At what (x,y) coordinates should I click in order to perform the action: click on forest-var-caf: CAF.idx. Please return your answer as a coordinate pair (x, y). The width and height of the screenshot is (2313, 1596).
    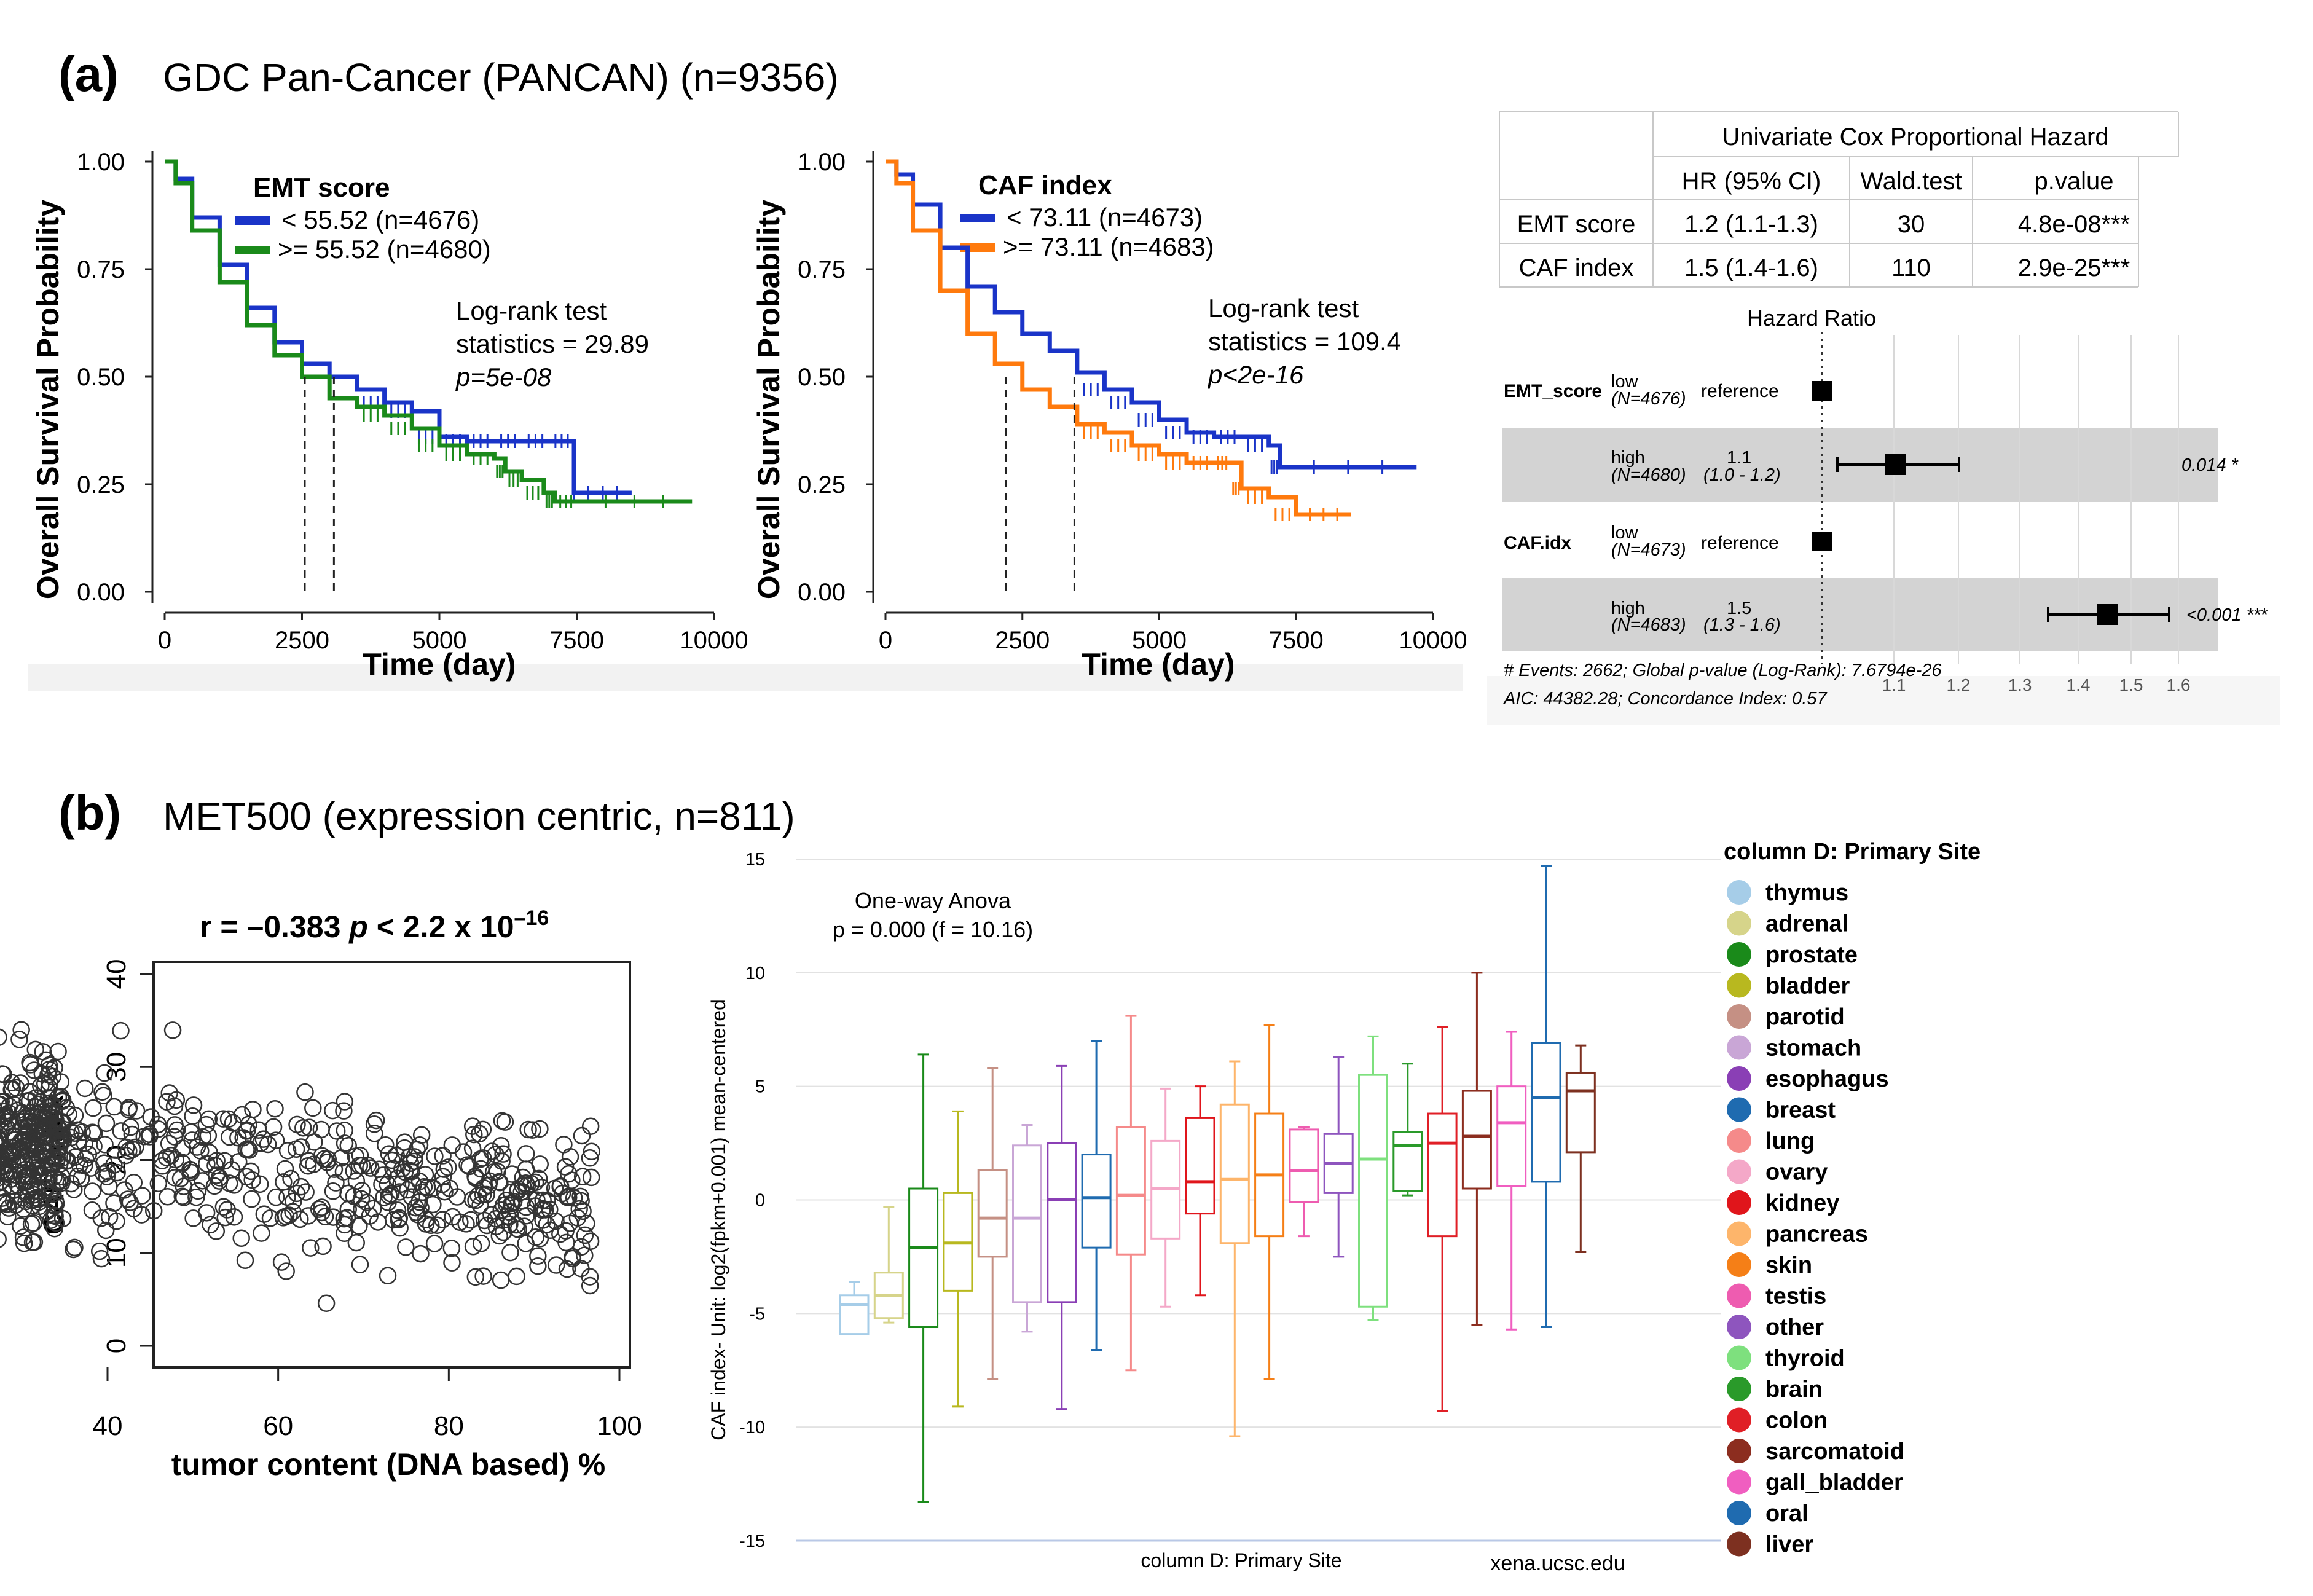
    Looking at the image, I should click on (1537, 543).